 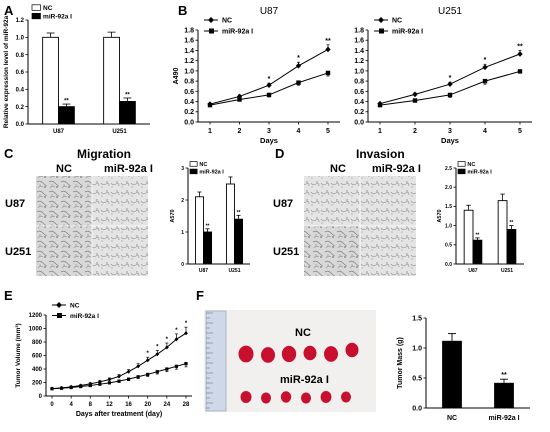 I want to click on tumor-photo-label-inhibitor: miR-92a I, so click(x=304, y=380).